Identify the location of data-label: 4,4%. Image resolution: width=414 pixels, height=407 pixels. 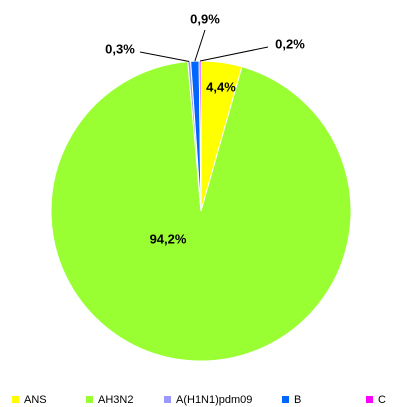
(221, 86).